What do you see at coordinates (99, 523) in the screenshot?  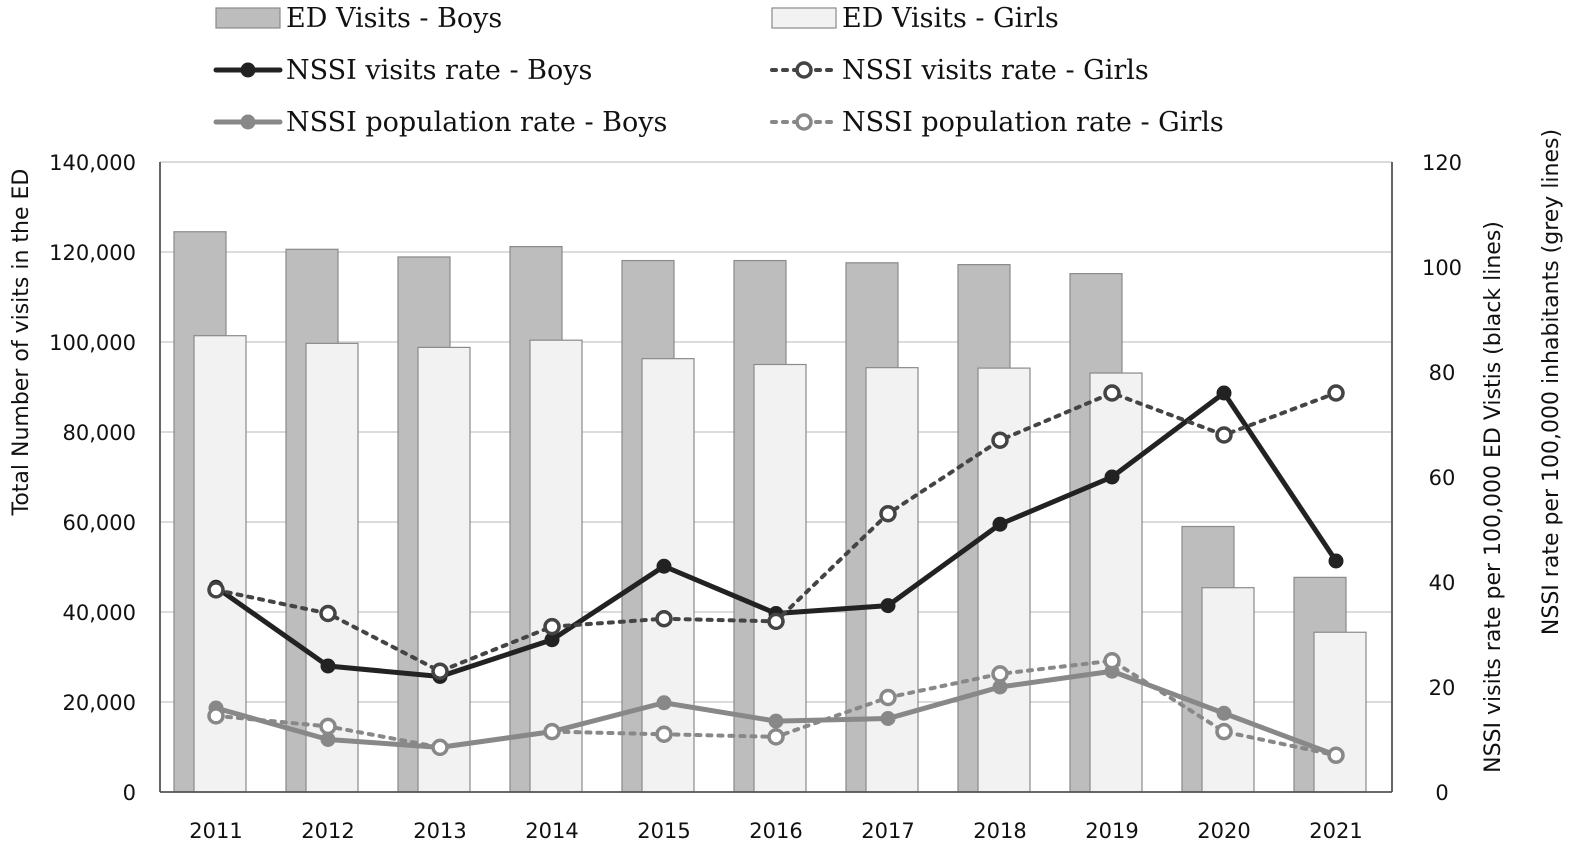 I see `y-tick-left-label: 60,000` at bounding box center [99, 523].